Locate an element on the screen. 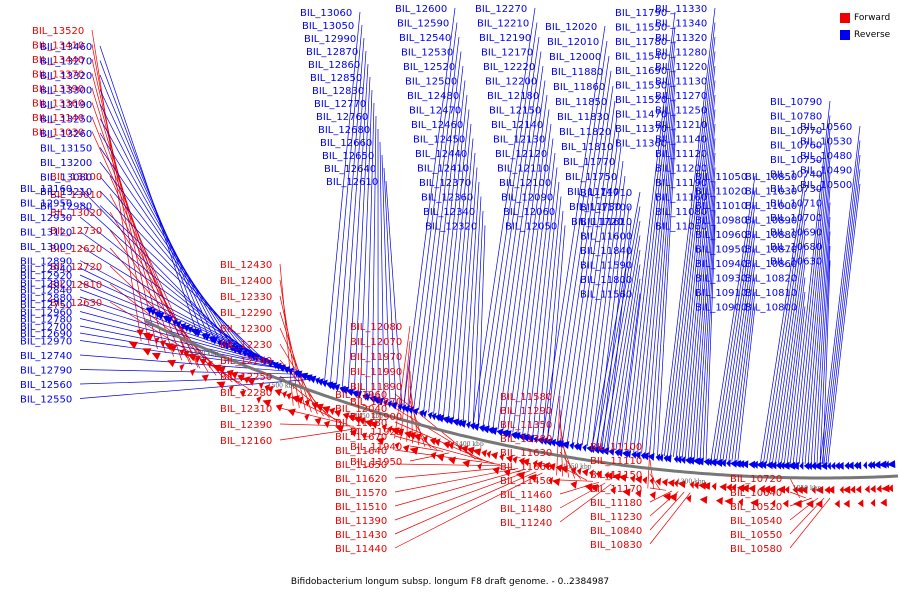 This screenshot has width=900, height=600. gene-label: BIL_11480 is located at coordinates (526, 509).